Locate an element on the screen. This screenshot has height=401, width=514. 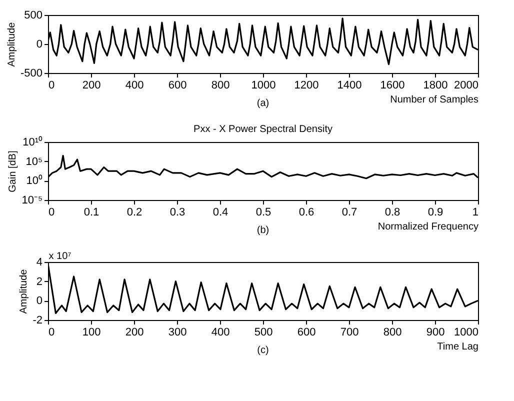
x-tick-label: 0.6 is located at coordinates (306, 212).